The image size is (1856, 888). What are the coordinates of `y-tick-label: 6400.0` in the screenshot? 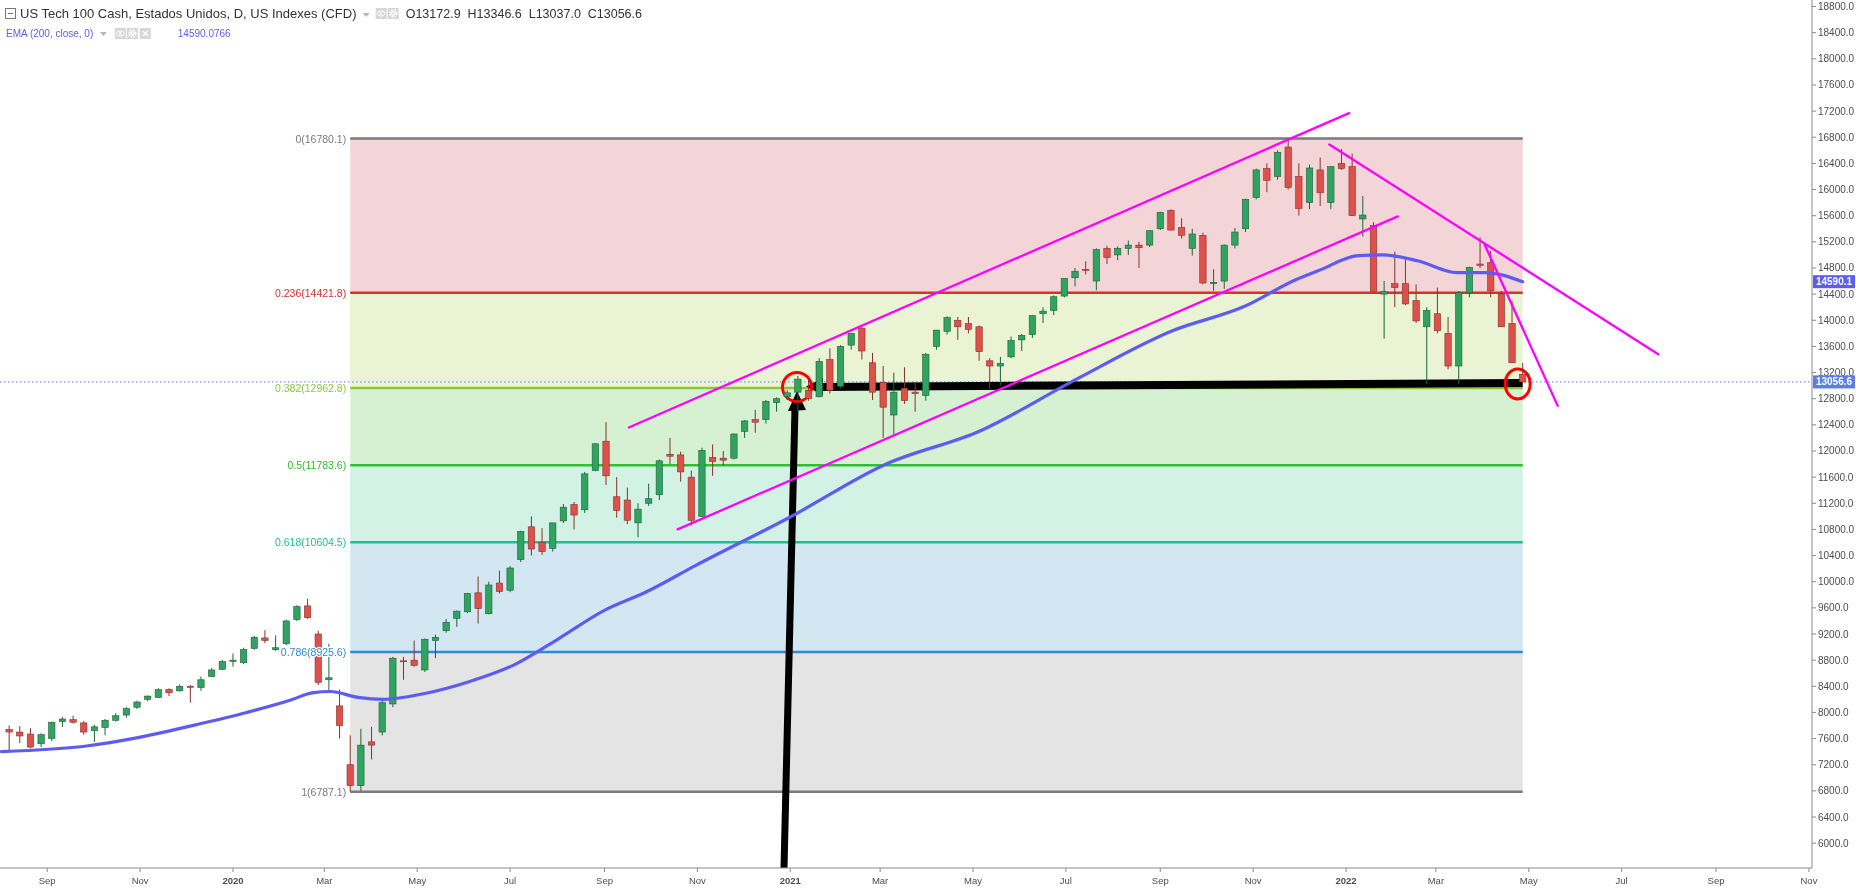 It's located at (1834, 817).